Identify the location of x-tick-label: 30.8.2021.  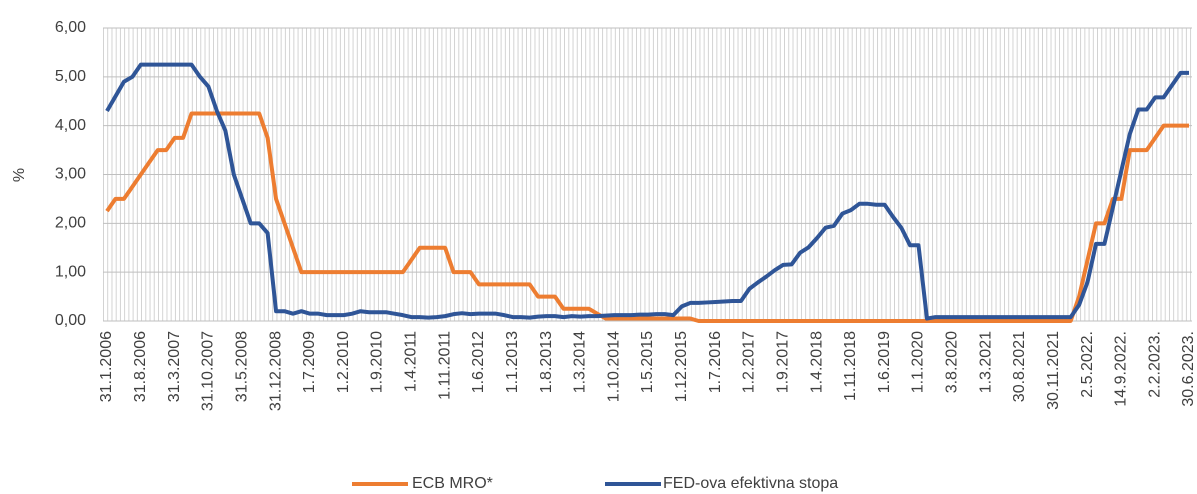
(1019, 366).